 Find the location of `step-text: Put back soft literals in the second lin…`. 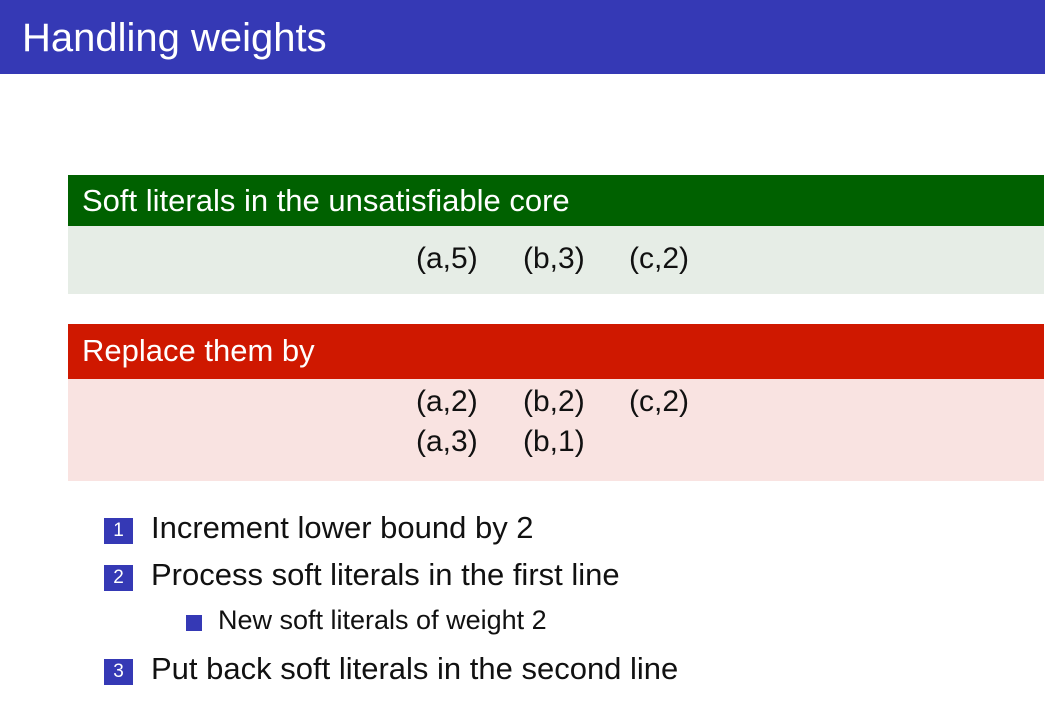

step-text: Put back soft literals in the second lin… is located at coordinates (415, 668).